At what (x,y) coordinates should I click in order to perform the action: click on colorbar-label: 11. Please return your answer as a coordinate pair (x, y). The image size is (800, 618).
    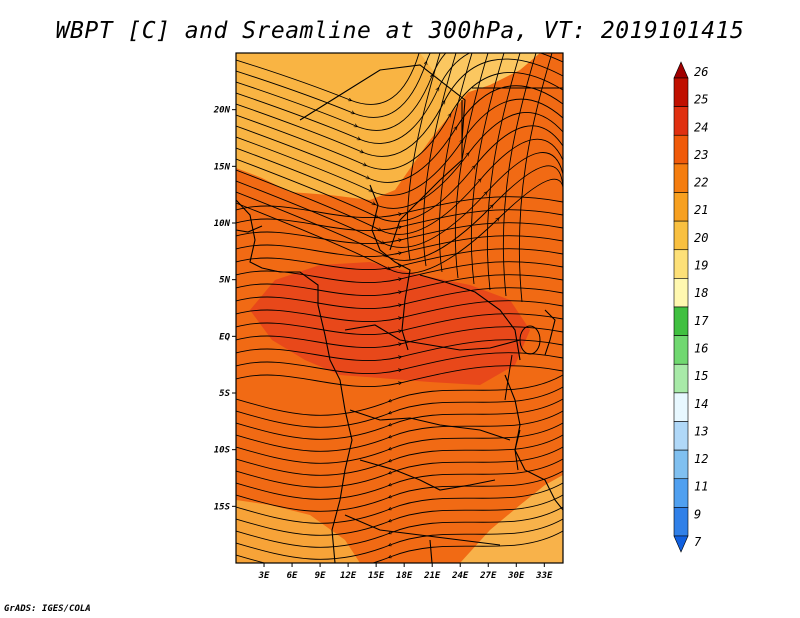
    Looking at the image, I should click on (701, 487).